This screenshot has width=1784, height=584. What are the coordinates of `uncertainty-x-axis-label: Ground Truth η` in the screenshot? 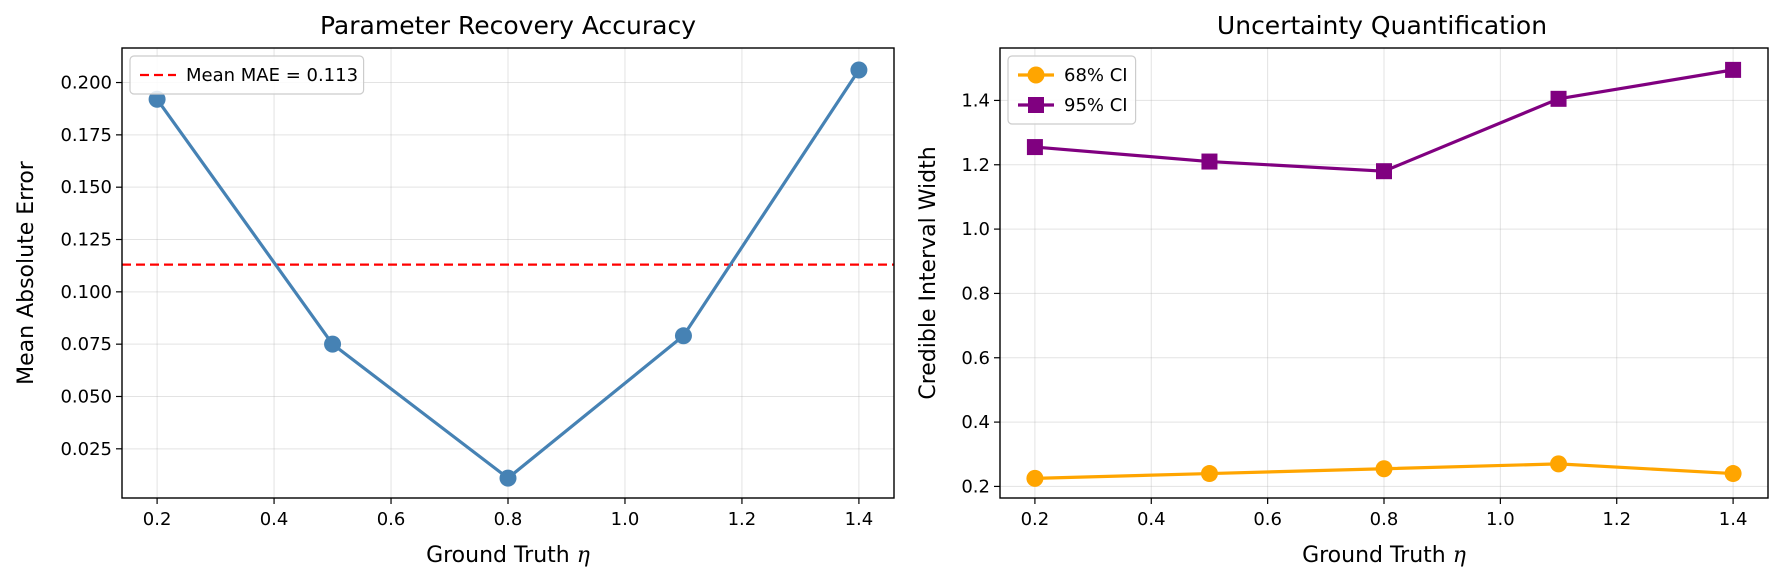 It's located at (1384, 555).